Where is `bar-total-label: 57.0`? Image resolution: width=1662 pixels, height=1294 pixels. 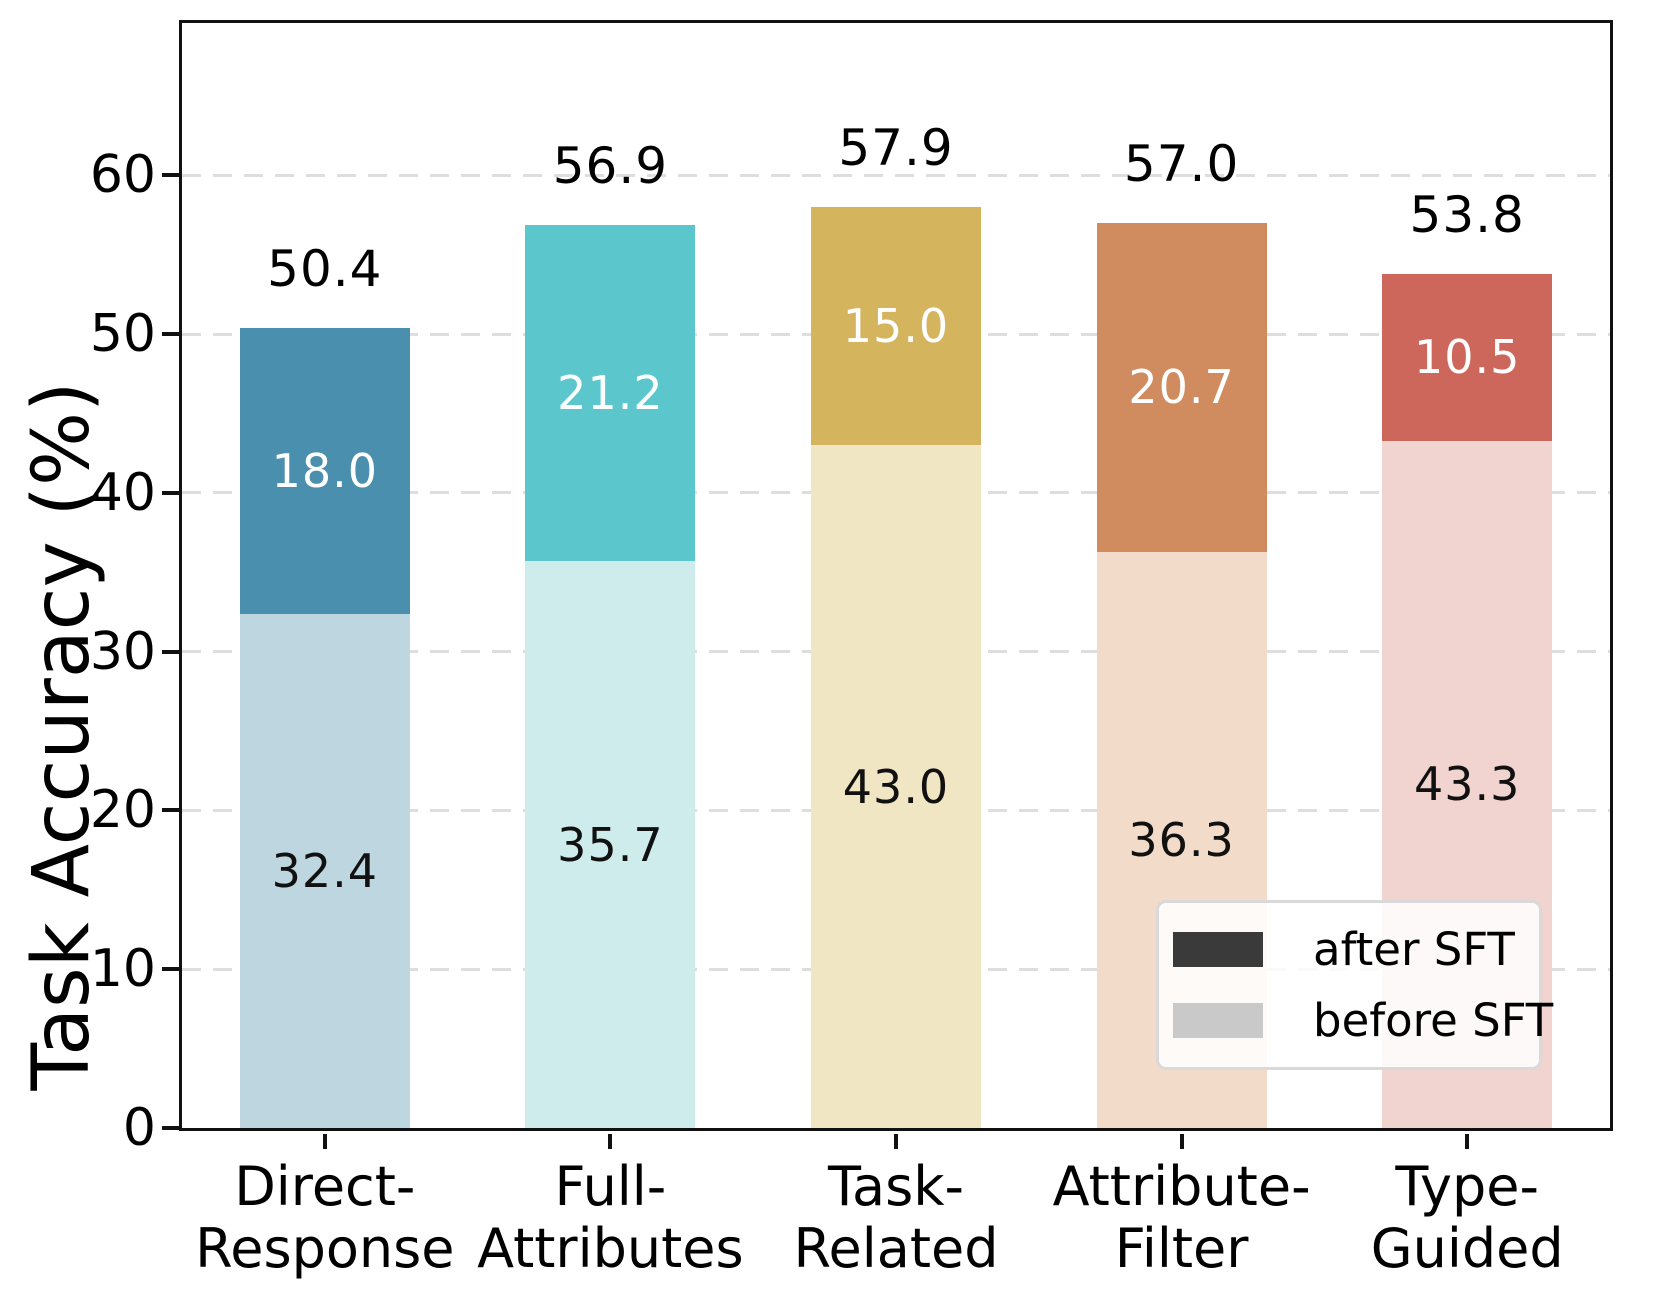 bar-total-label: 57.0 is located at coordinates (1181, 164).